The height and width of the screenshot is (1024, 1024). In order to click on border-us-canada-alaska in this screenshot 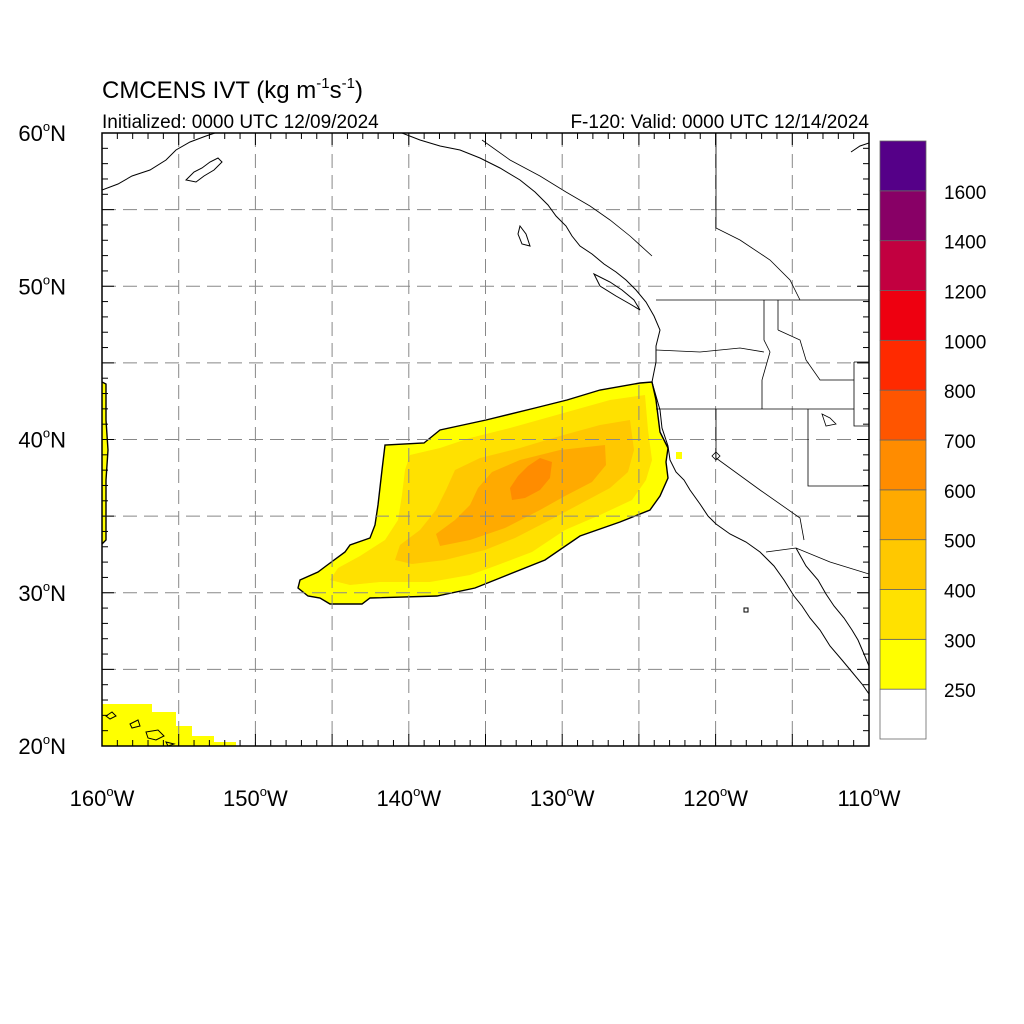, I will do `click(567, 198)`.